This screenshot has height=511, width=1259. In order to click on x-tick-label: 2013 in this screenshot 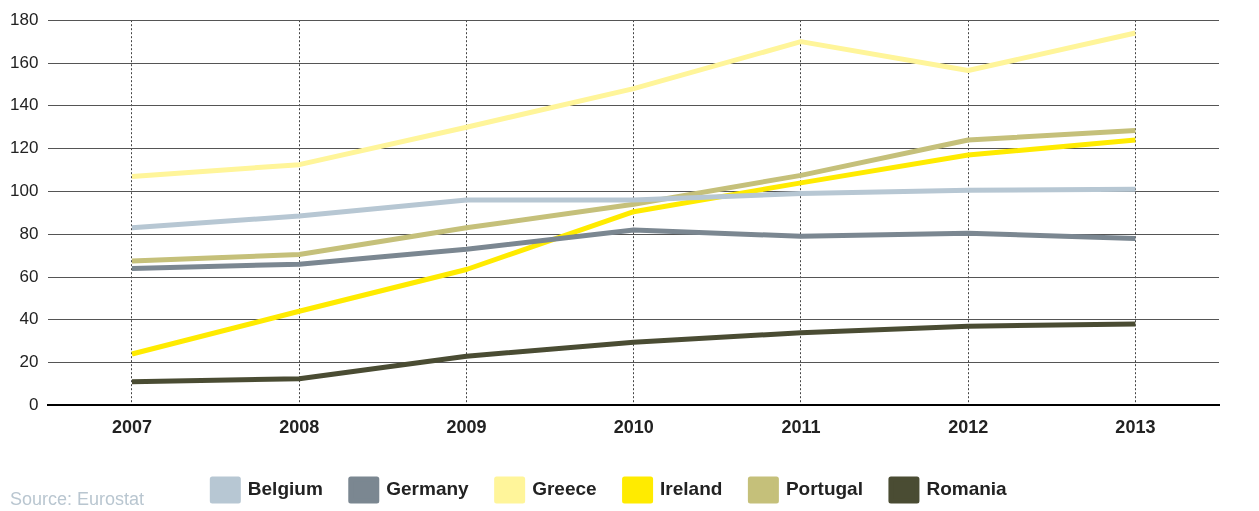, I will do `click(1135, 427)`.